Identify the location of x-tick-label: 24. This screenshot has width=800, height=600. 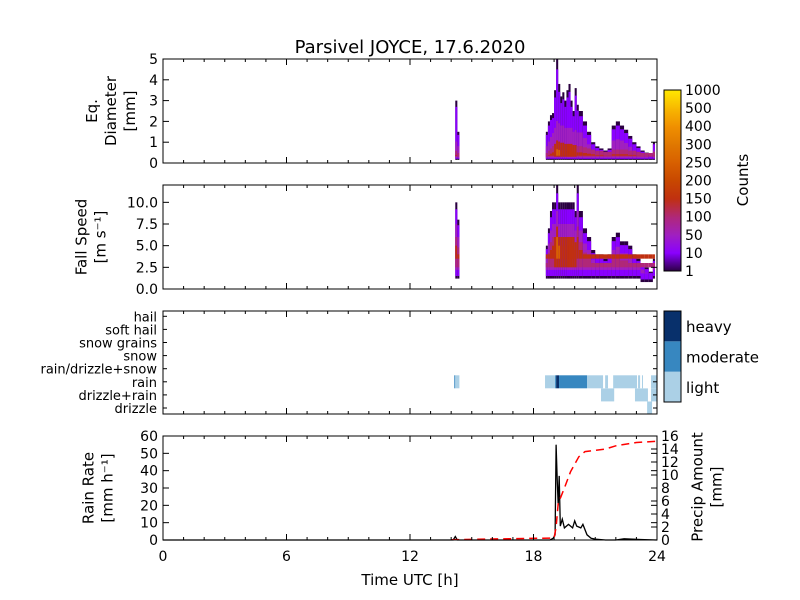
(657, 557).